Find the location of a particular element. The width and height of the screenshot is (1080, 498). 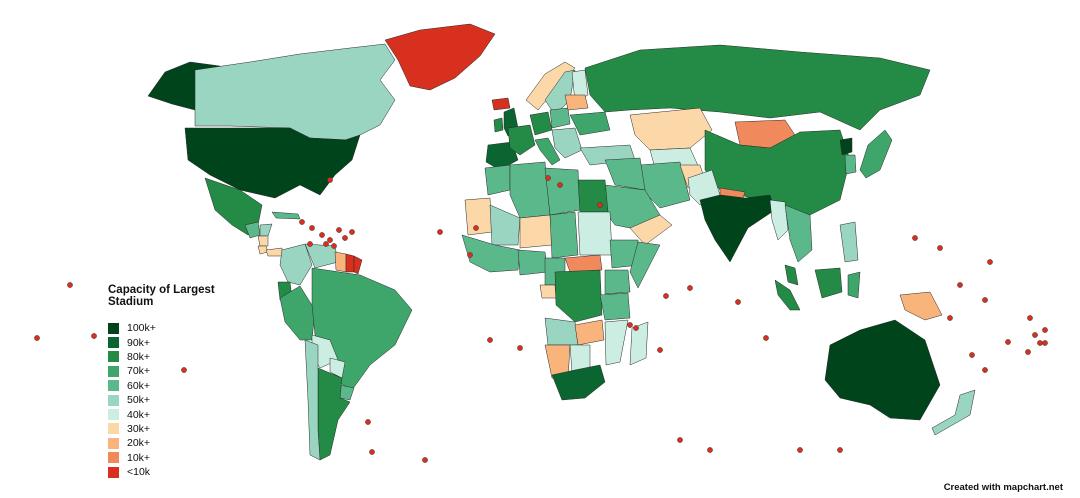

region-baltics is located at coordinates (576, 102).